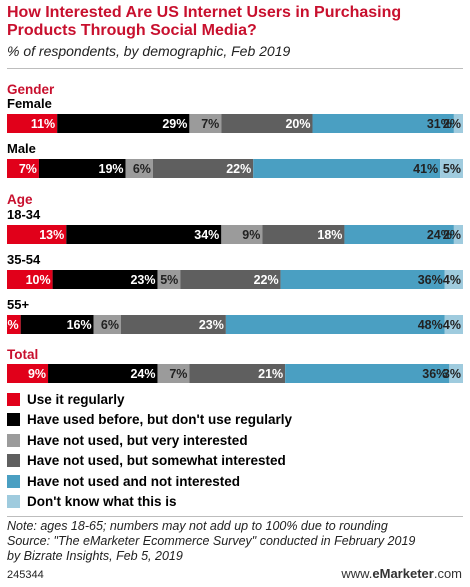 This screenshot has width=470, height=587. Describe the element at coordinates (142, 280) in the screenshot. I see `bar-value-label: 23%` at that location.